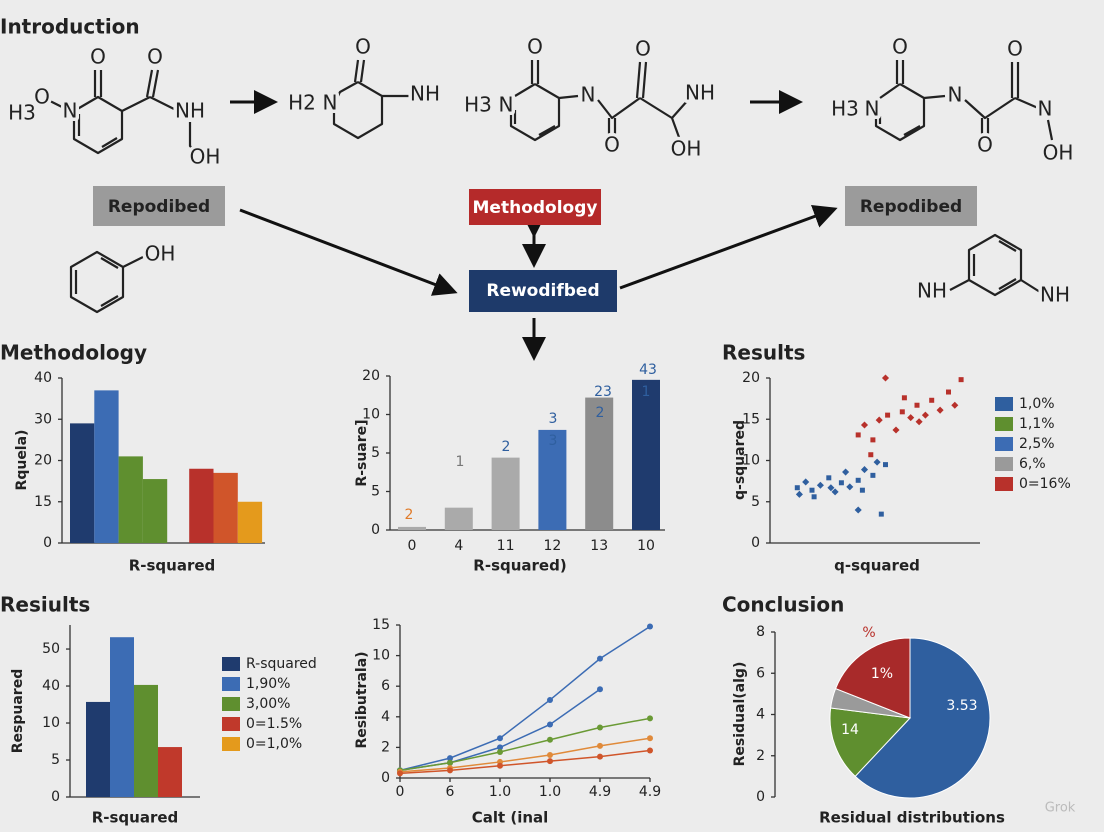 The image size is (1104, 832). Describe the element at coordinates (1032, 464) in the screenshot. I see `legend-label: 6,%` at that location.